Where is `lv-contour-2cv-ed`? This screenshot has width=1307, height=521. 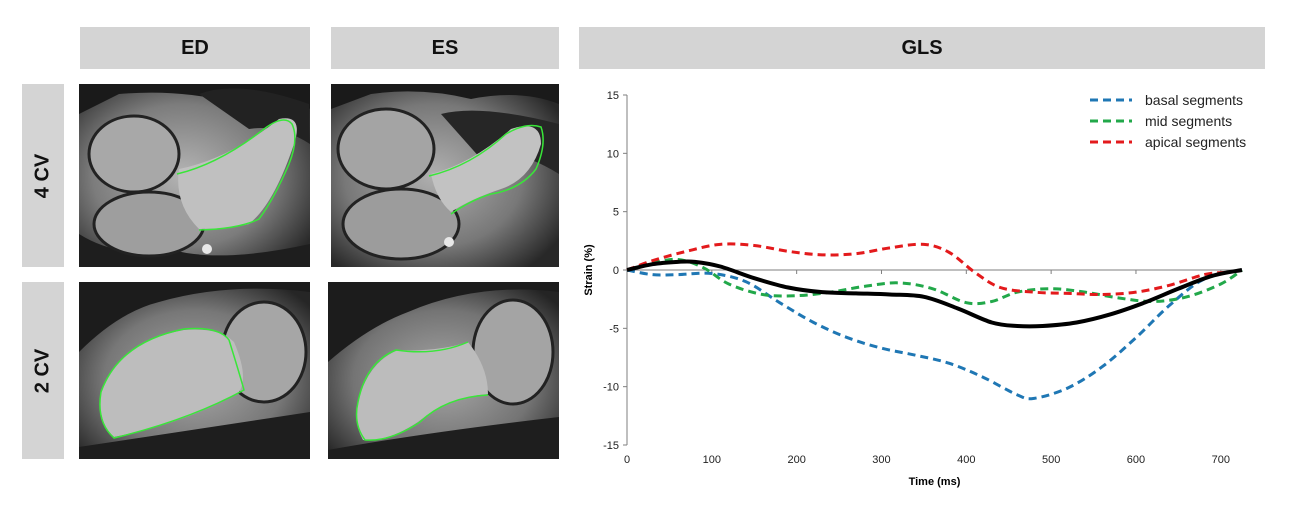
lv-contour-2cv-ed is located at coordinates (172, 383).